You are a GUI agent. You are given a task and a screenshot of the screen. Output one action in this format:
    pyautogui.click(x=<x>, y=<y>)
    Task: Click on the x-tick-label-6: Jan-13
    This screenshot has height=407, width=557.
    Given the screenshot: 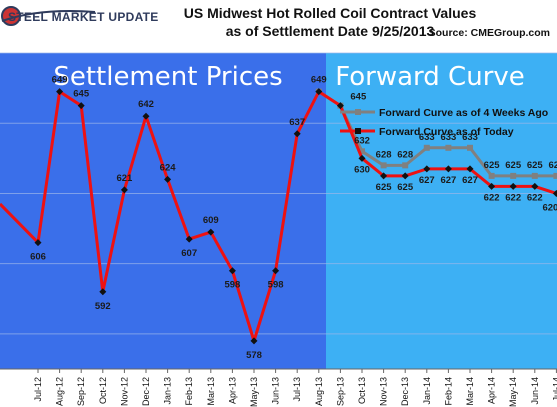 What is the action you would take?
    pyautogui.click(x=168, y=391)
    